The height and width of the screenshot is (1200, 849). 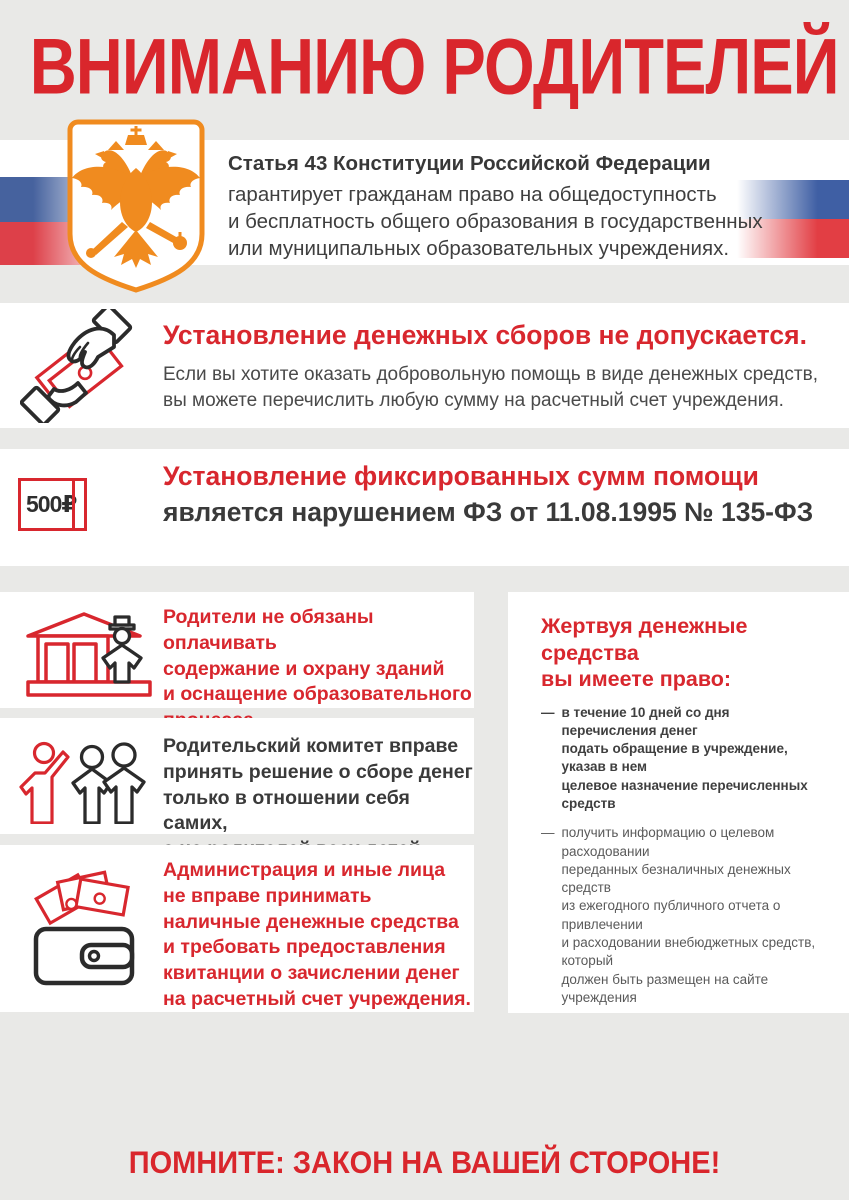 I want to click on russian-flag-right-red-stripe, so click(x=793, y=238).